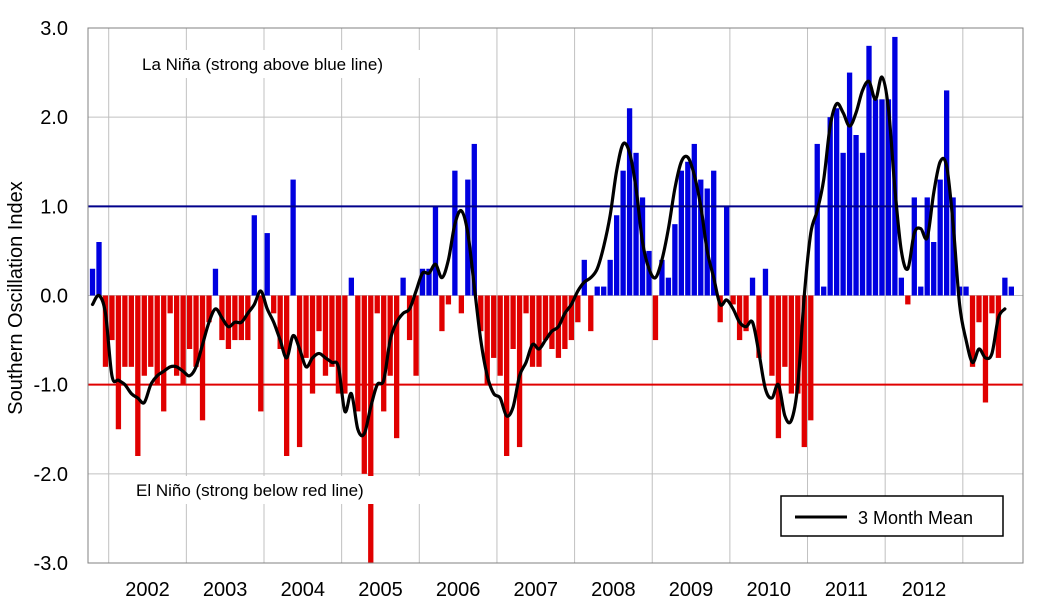 The width and height of the screenshot is (1041, 615). What do you see at coordinates (613, 590) in the screenshot?
I see `x-tick-label: 2008` at bounding box center [613, 590].